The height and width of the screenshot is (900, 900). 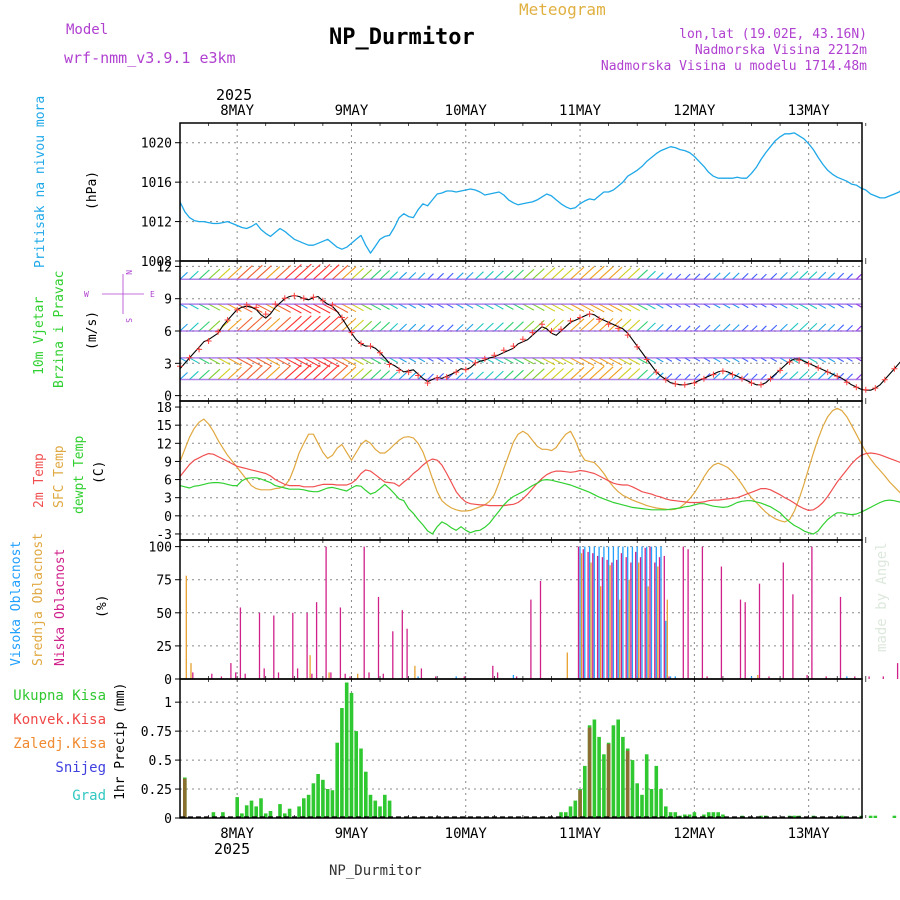 What do you see at coordinates (168, 397) in the screenshot?
I see `y-tick-label: 0` at bounding box center [168, 397].